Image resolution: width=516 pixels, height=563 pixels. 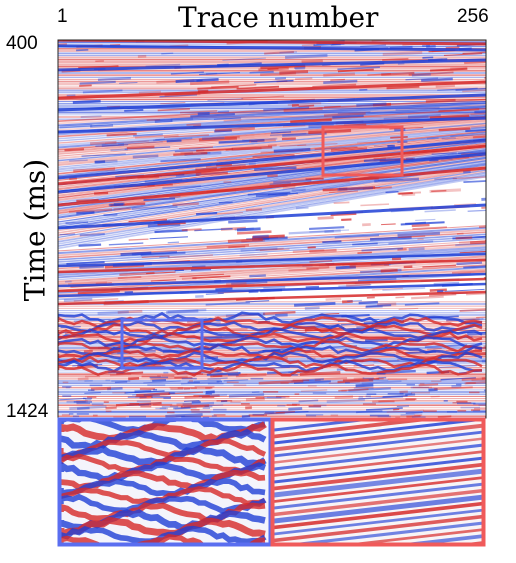 I want to click on x-axis-end-label: 256, so click(x=473, y=16).